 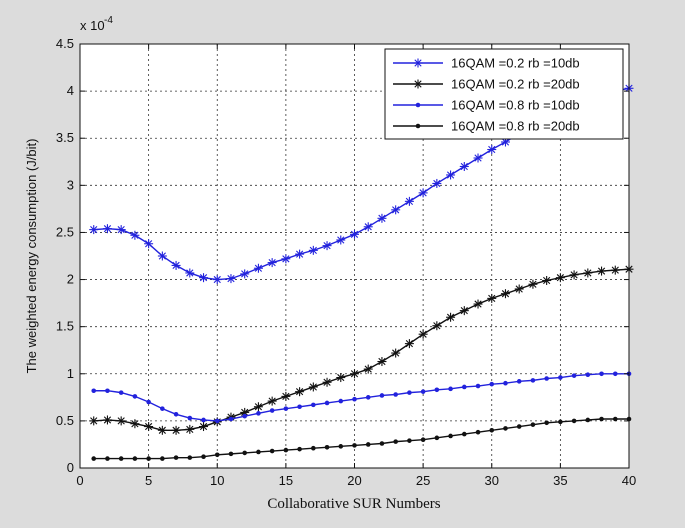 What do you see at coordinates (629, 480) in the screenshot?
I see `x-tick-label: 40` at bounding box center [629, 480].